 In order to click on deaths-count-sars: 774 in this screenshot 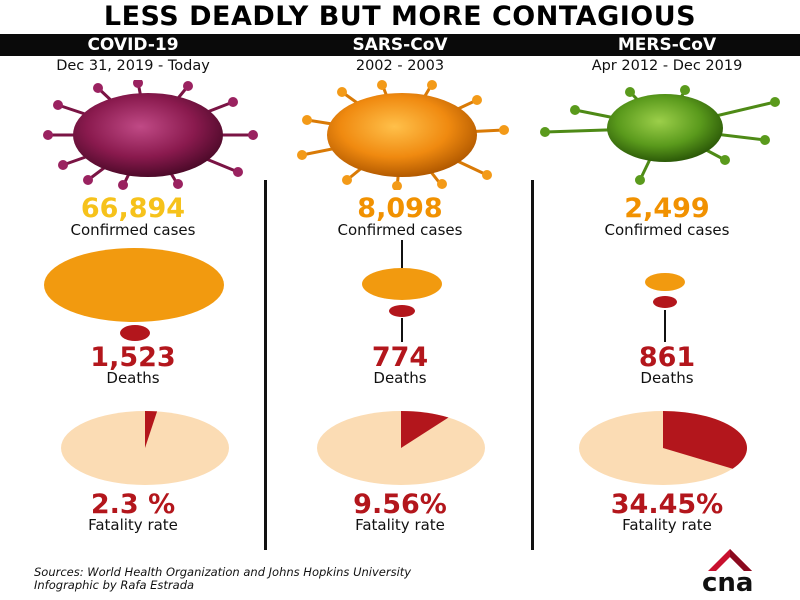, I will do `click(400, 357)`.